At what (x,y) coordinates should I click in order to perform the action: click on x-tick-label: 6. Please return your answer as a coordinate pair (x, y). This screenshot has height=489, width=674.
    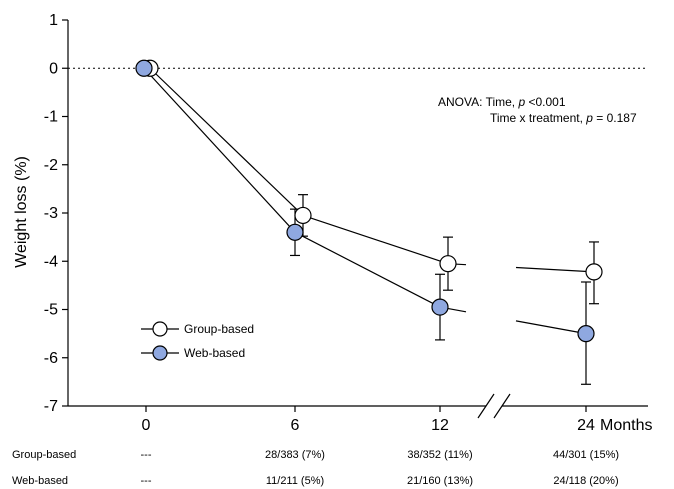
    Looking at the image, I should click on (295, 425).